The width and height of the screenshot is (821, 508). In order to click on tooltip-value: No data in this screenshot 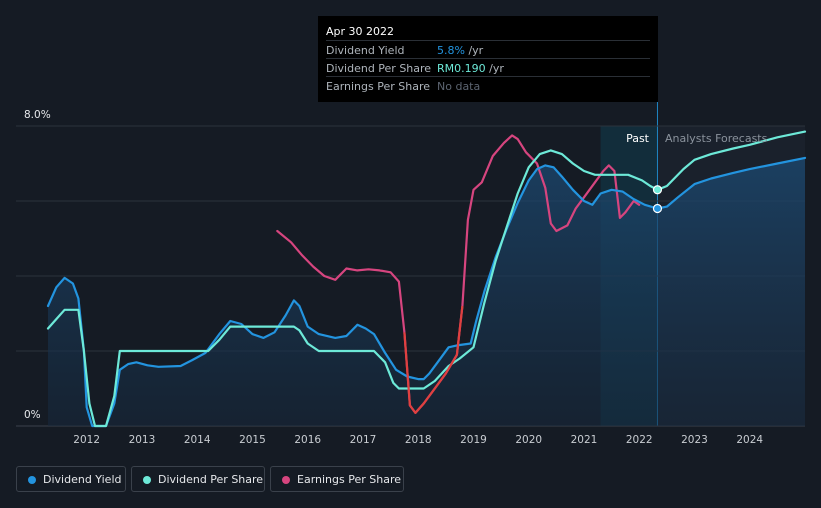, I will do `click(458, 86)`.